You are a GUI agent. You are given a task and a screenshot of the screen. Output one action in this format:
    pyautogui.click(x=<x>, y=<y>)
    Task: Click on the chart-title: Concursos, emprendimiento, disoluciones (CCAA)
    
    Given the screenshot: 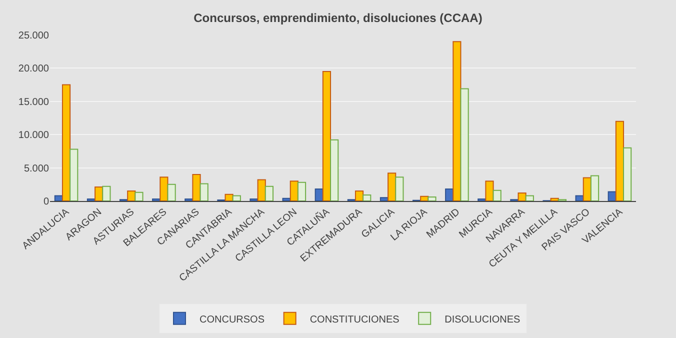 What is the action you would take?
    pyautogui.click(x=338, y=17)
    